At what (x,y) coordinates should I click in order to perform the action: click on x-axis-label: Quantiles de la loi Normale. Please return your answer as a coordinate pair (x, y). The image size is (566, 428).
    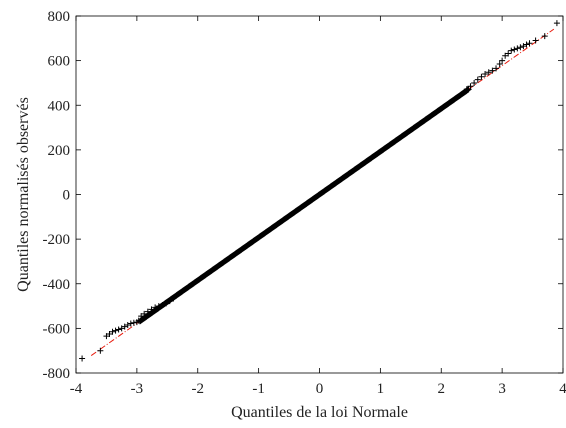
    Looking at the image, I should click on (319, 412).